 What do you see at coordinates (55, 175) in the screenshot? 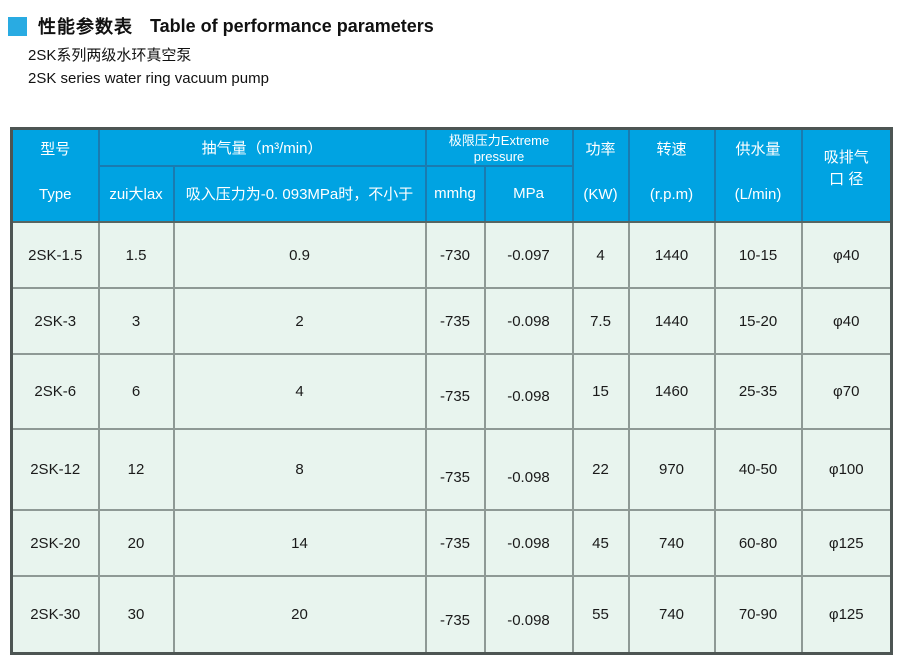
I see `col-header-type: 型号 Type` at bounding box center [55, 175].